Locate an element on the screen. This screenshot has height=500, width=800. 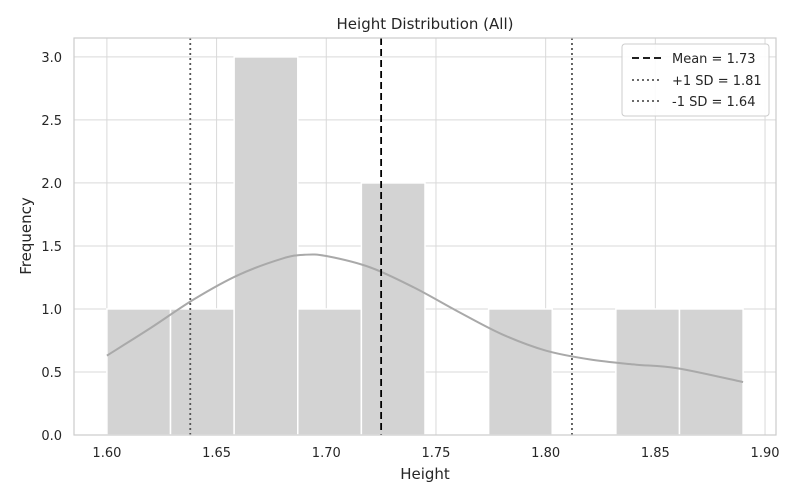
y-tick-label: 2.5 is located at coordinates (51, 121).